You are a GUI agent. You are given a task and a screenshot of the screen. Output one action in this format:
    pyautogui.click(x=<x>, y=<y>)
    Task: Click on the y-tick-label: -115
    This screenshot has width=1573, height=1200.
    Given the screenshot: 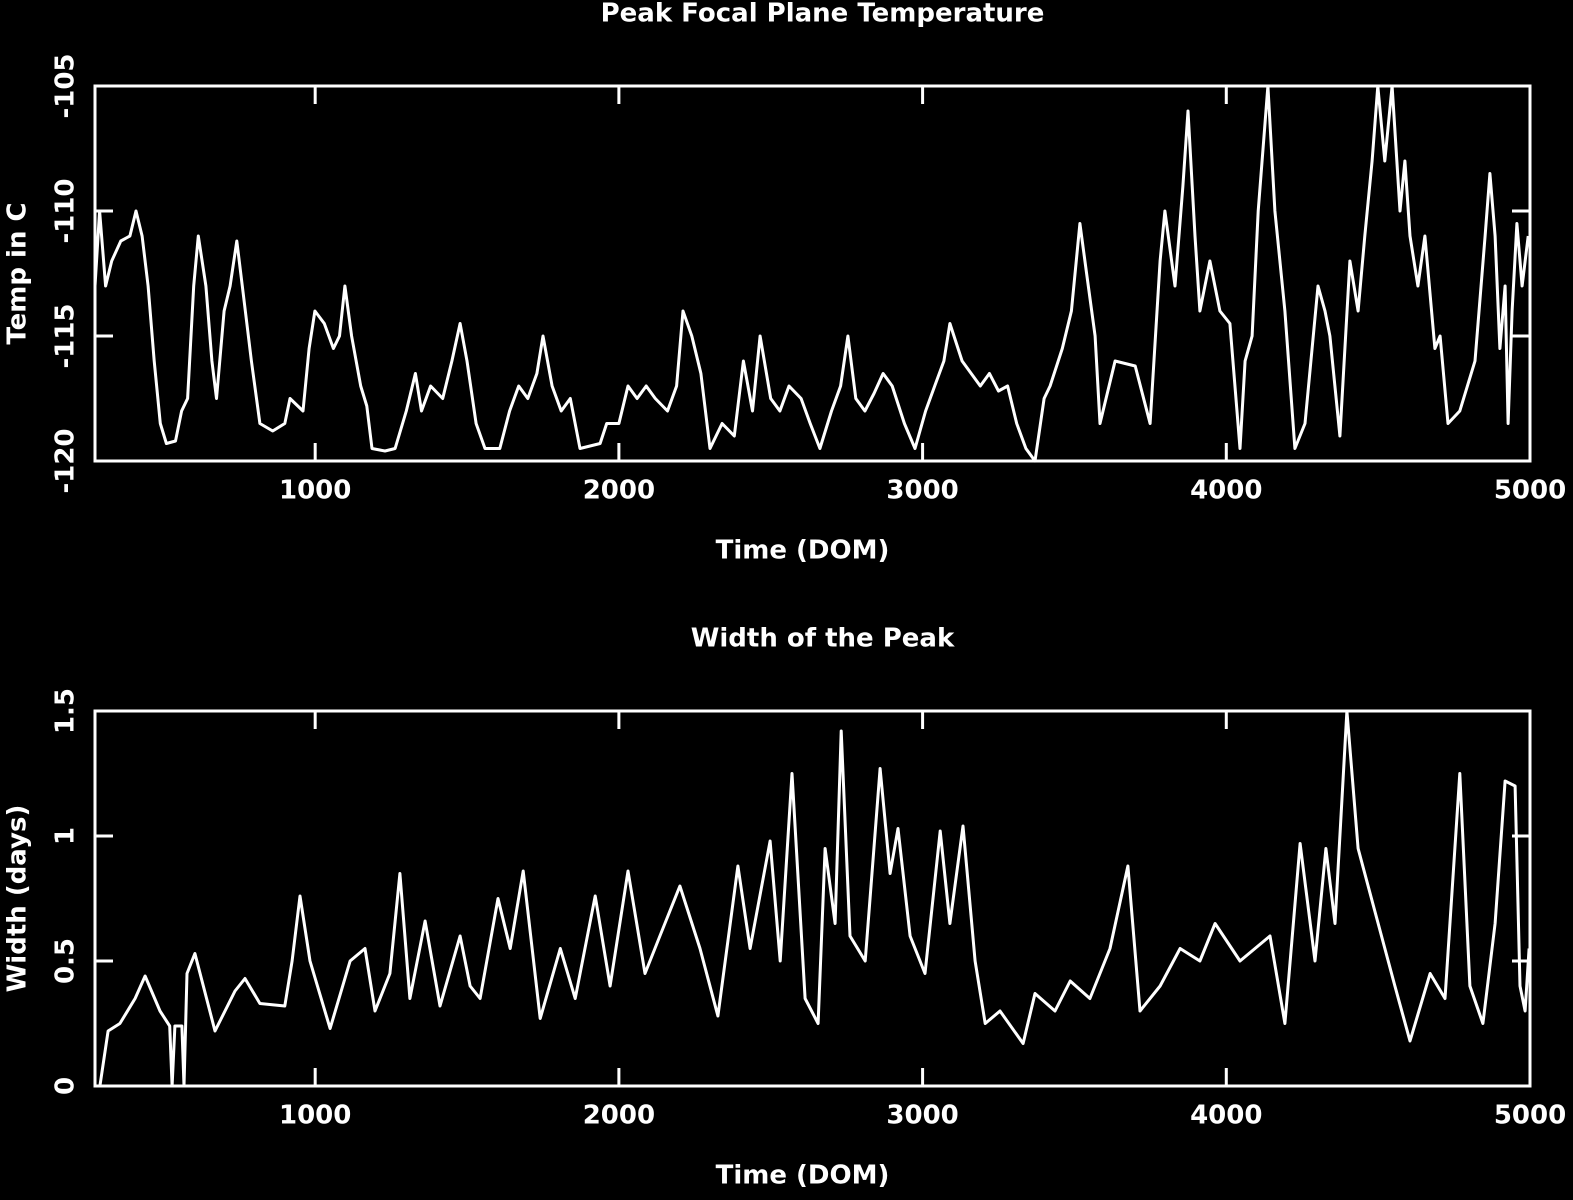 What is the action you would take?
    pyautogui.click(x=66, y=335)
    